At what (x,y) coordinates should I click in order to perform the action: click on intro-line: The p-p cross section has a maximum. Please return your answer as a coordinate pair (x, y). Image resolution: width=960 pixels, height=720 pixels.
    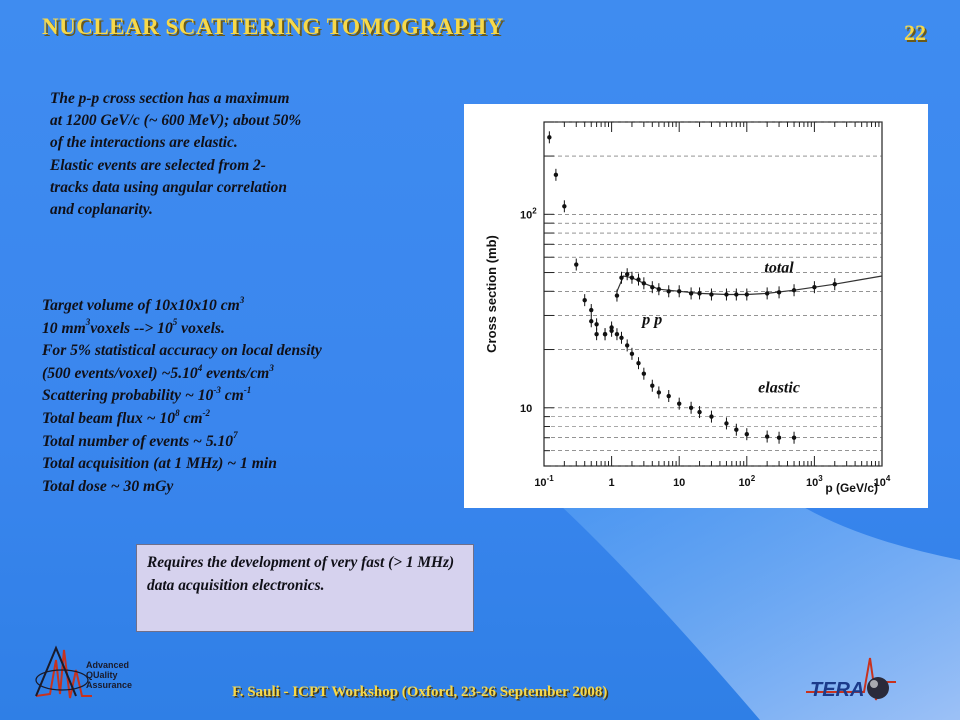
    Looking at the image, I should click on (170, 98).